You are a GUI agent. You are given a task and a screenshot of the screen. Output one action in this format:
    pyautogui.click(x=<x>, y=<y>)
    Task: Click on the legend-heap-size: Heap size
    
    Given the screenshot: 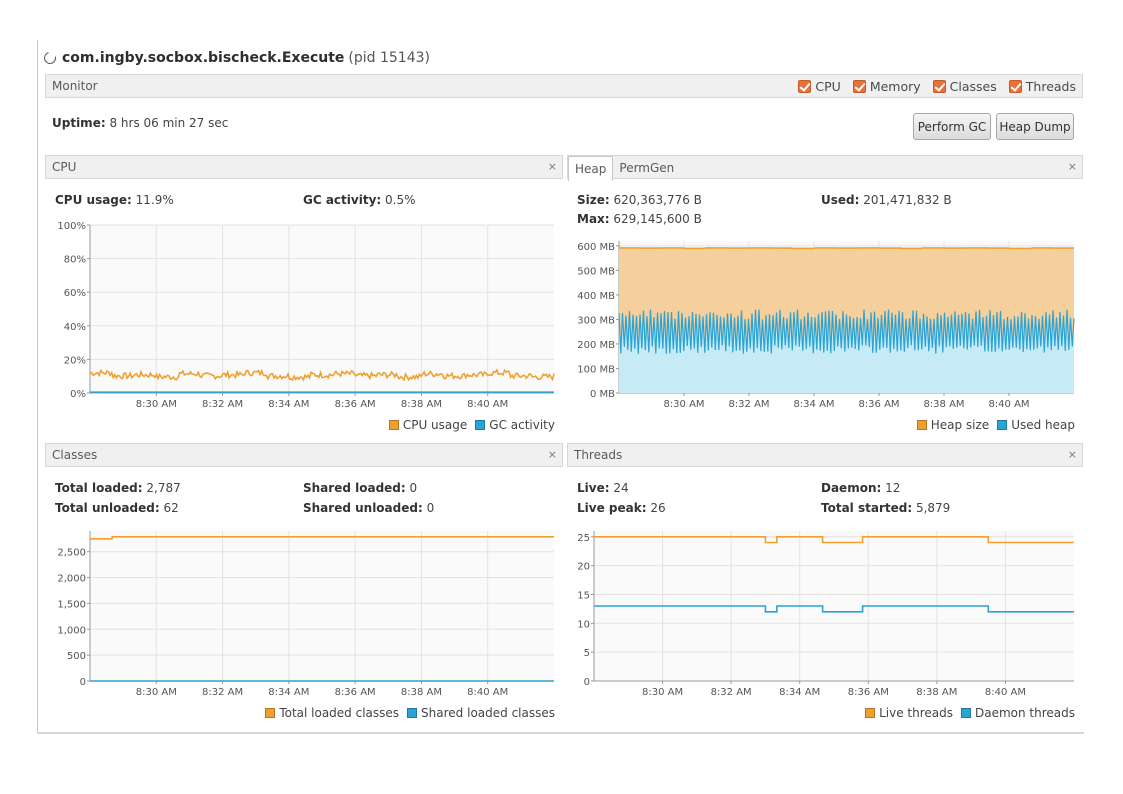 What is the action you would take?
    pyautogui.click(x=960, y=425)
    